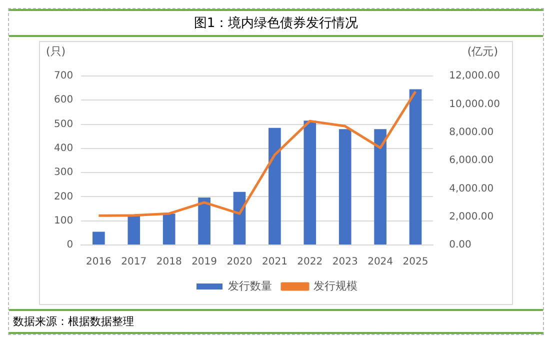  What do you see at coordinates (64, 76) in the screenshot?
I see `y-tick-label: 700` at bounding box center [64, 76].